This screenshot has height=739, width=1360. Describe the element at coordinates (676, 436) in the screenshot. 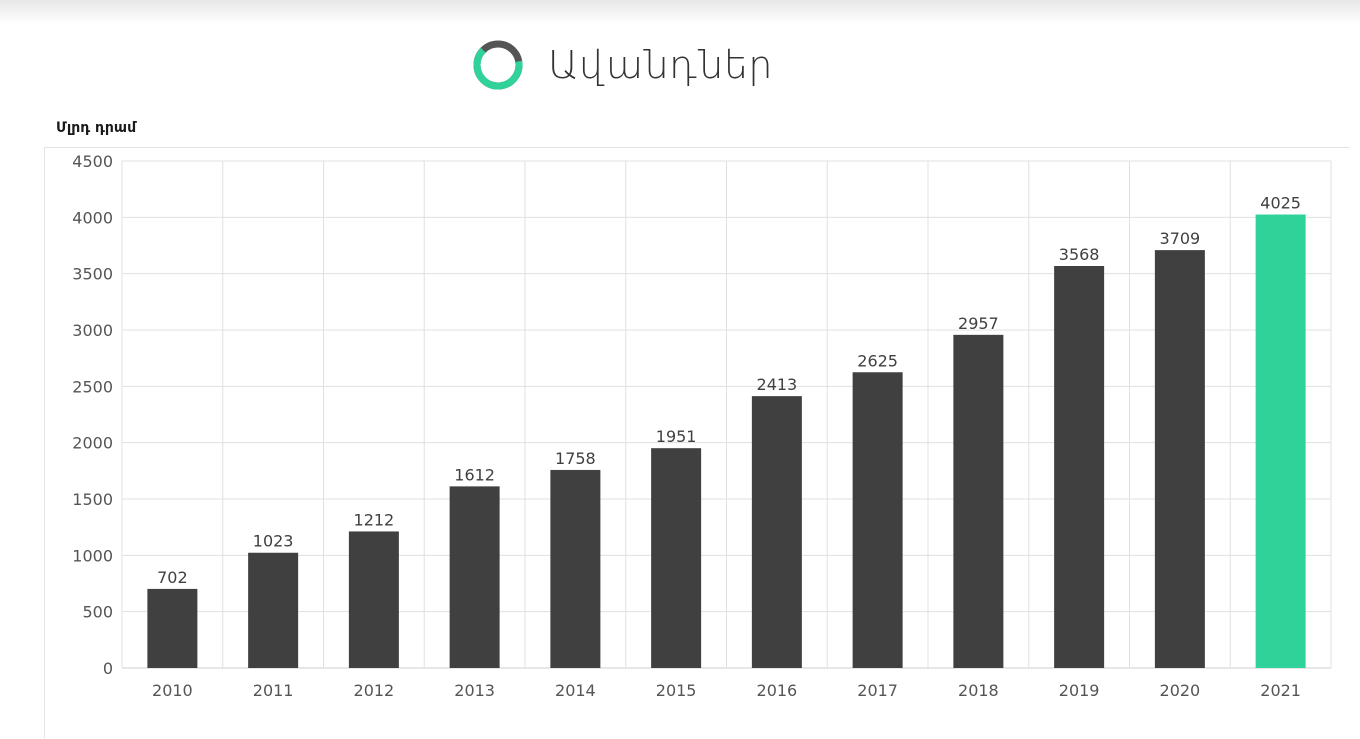

I see `data-label: 1951` at that location.